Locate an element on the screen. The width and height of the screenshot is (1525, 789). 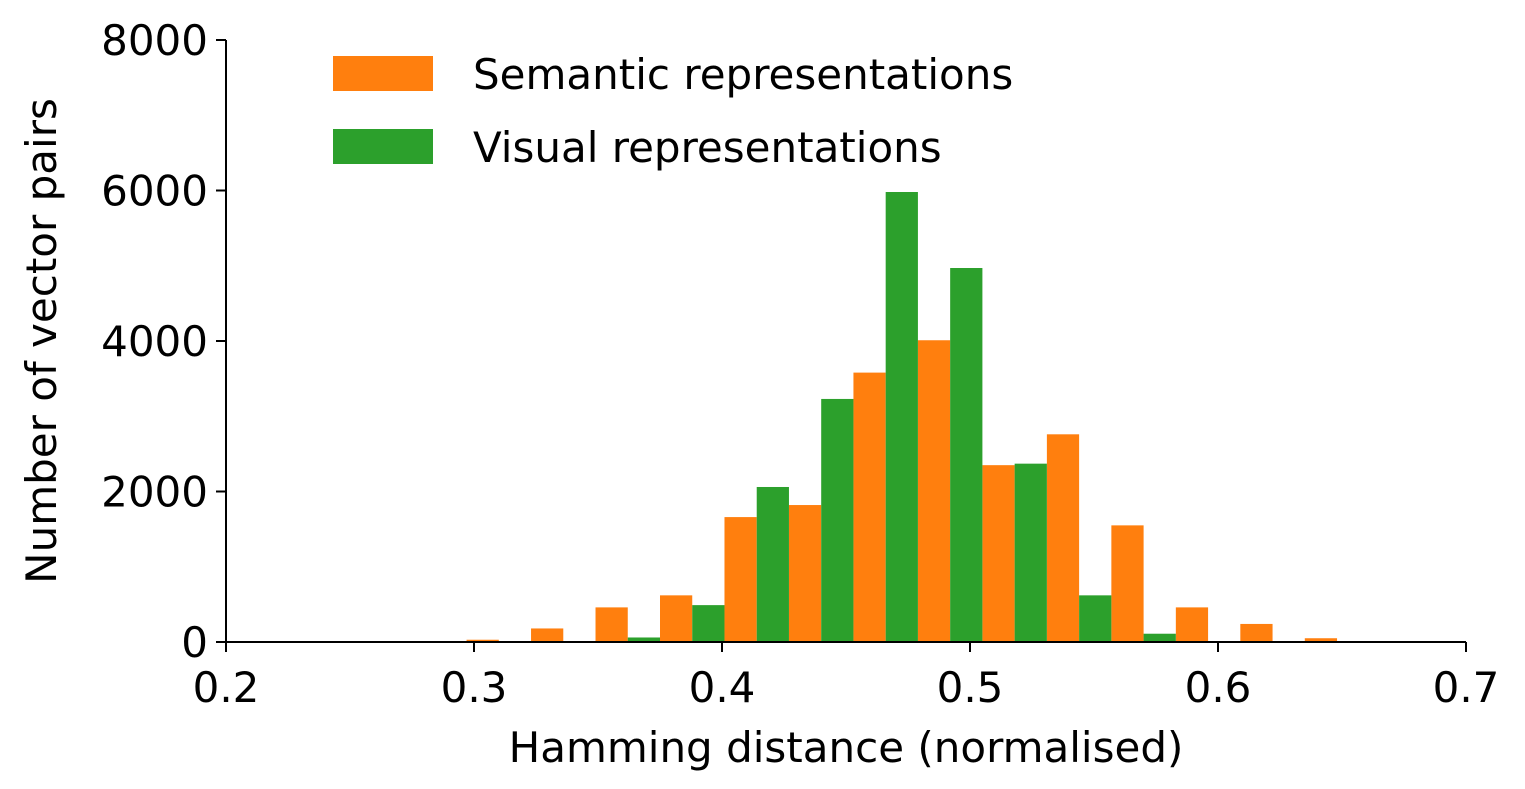
x-tick-label-2: 0.4 is located at coordinates (722, 687).